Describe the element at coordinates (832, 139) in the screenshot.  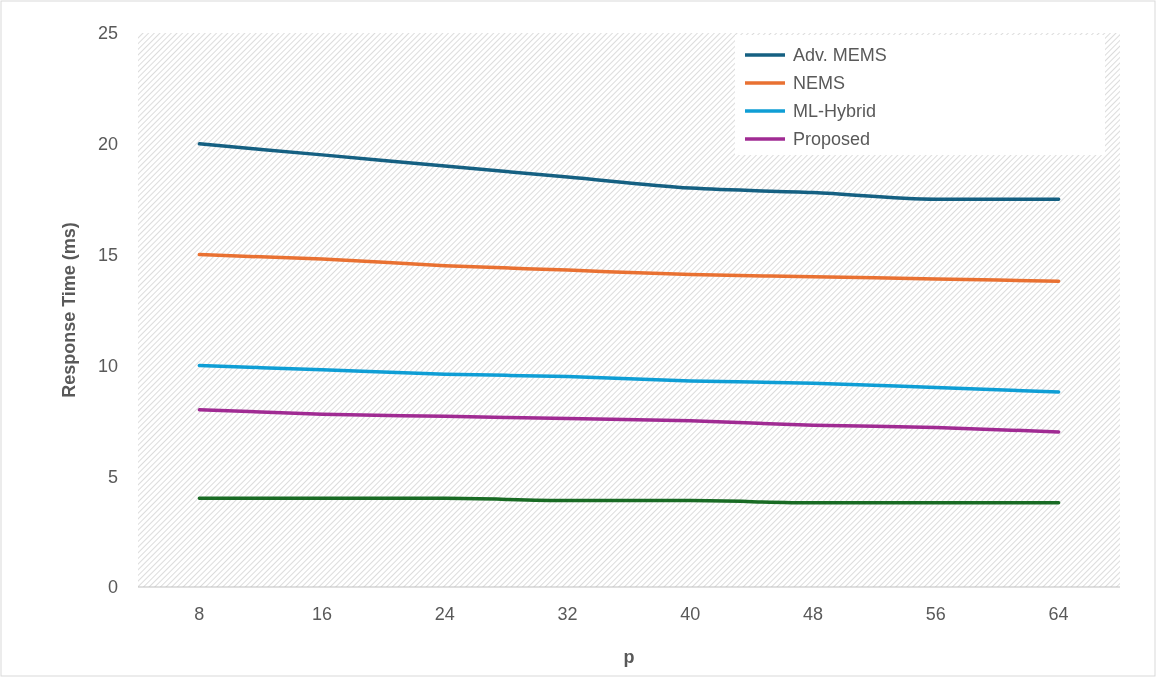
I see `legend-label: Proposed` at that location.